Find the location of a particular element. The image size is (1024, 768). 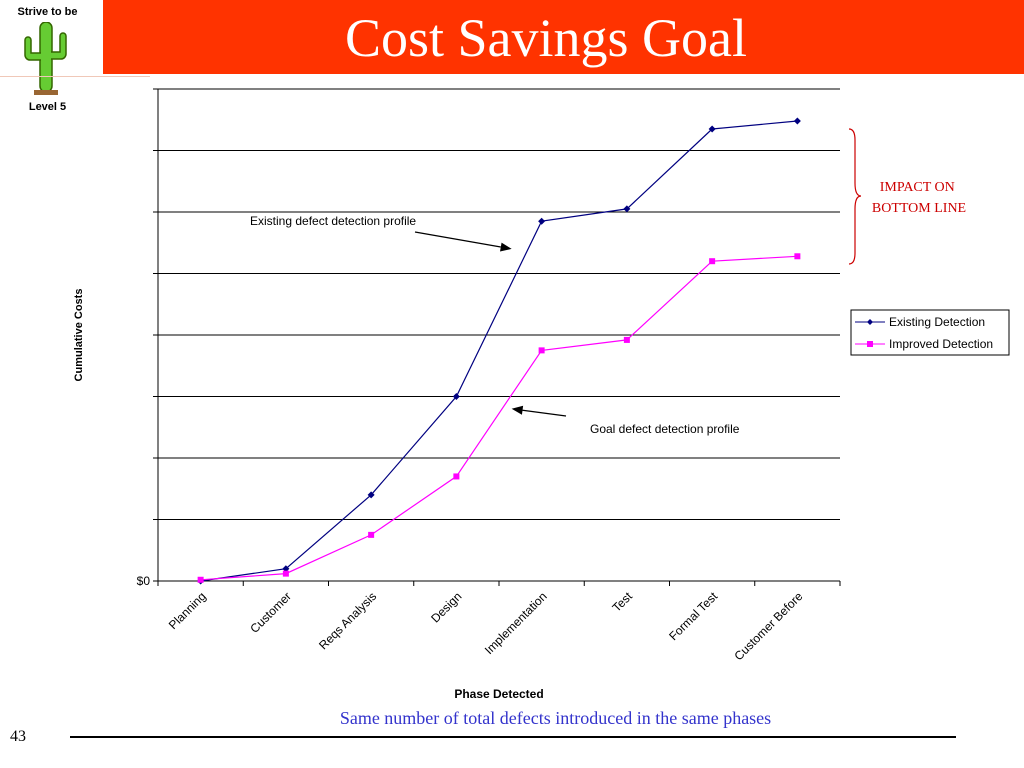

legend: Existing Detection Improved Detection is located at coordinates (930, 332).